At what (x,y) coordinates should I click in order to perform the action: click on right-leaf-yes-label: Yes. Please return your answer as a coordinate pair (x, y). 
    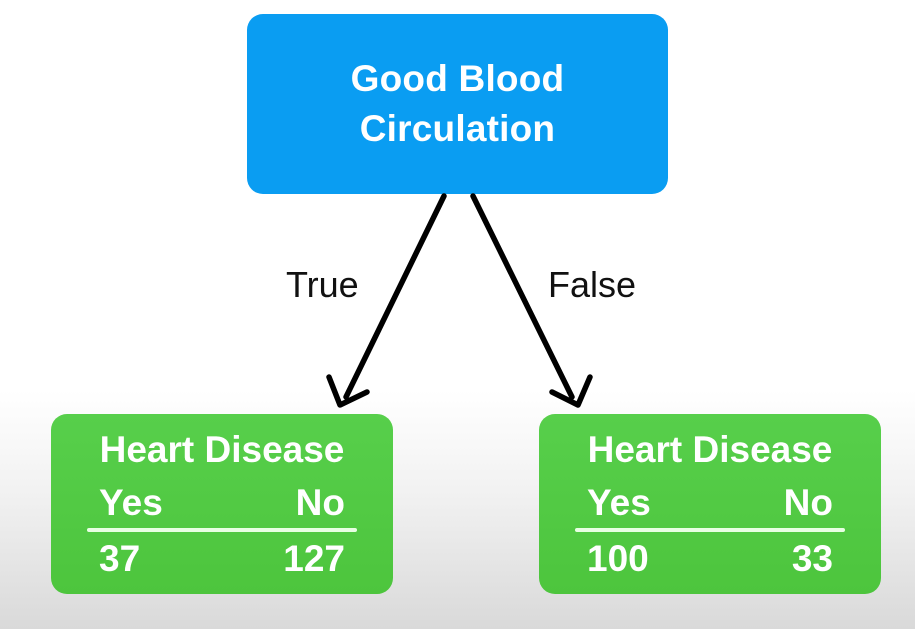
    Looking at the image, I should click on (619, 502).